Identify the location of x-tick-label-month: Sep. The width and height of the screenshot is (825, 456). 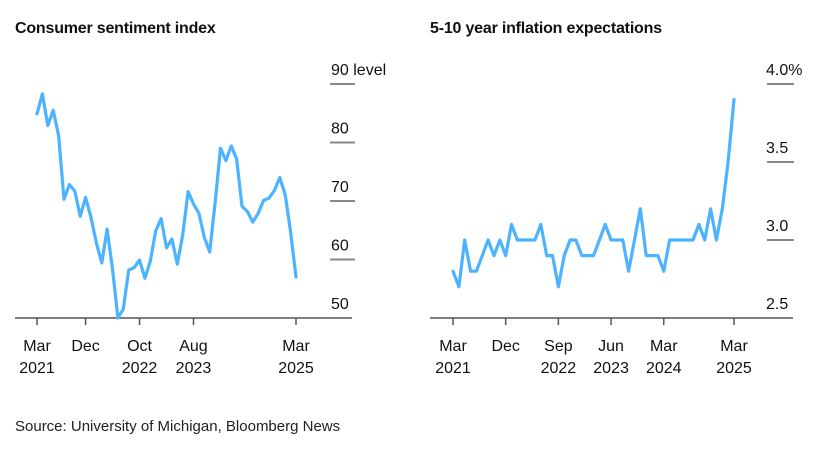
(558, 346).